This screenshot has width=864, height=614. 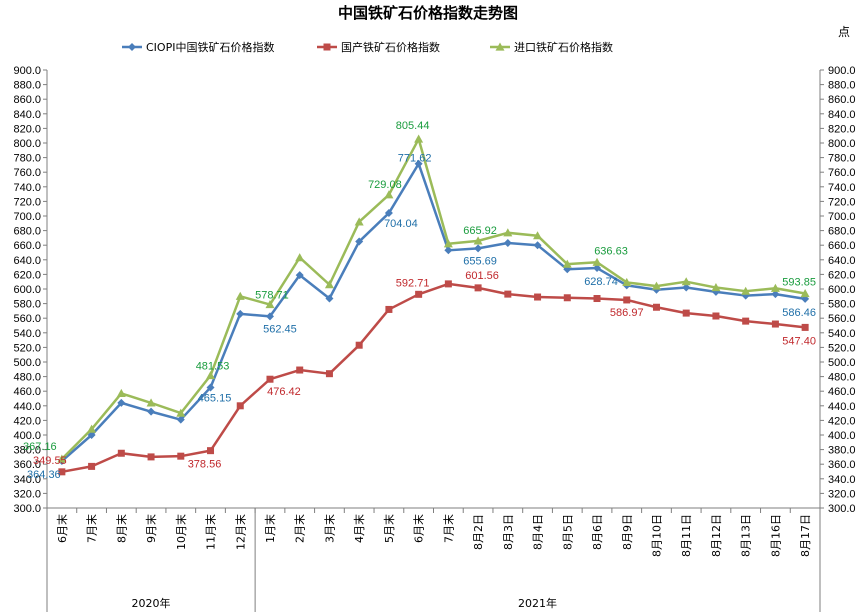 I want to click on y-tick-label-right: 880.0, so click(x=842, y=86).